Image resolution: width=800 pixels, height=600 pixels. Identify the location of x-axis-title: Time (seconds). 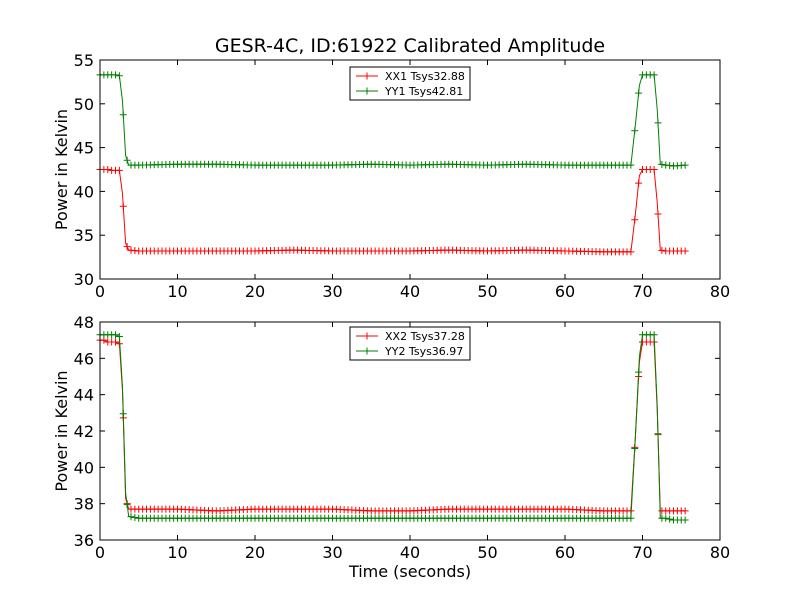
(409, 571).